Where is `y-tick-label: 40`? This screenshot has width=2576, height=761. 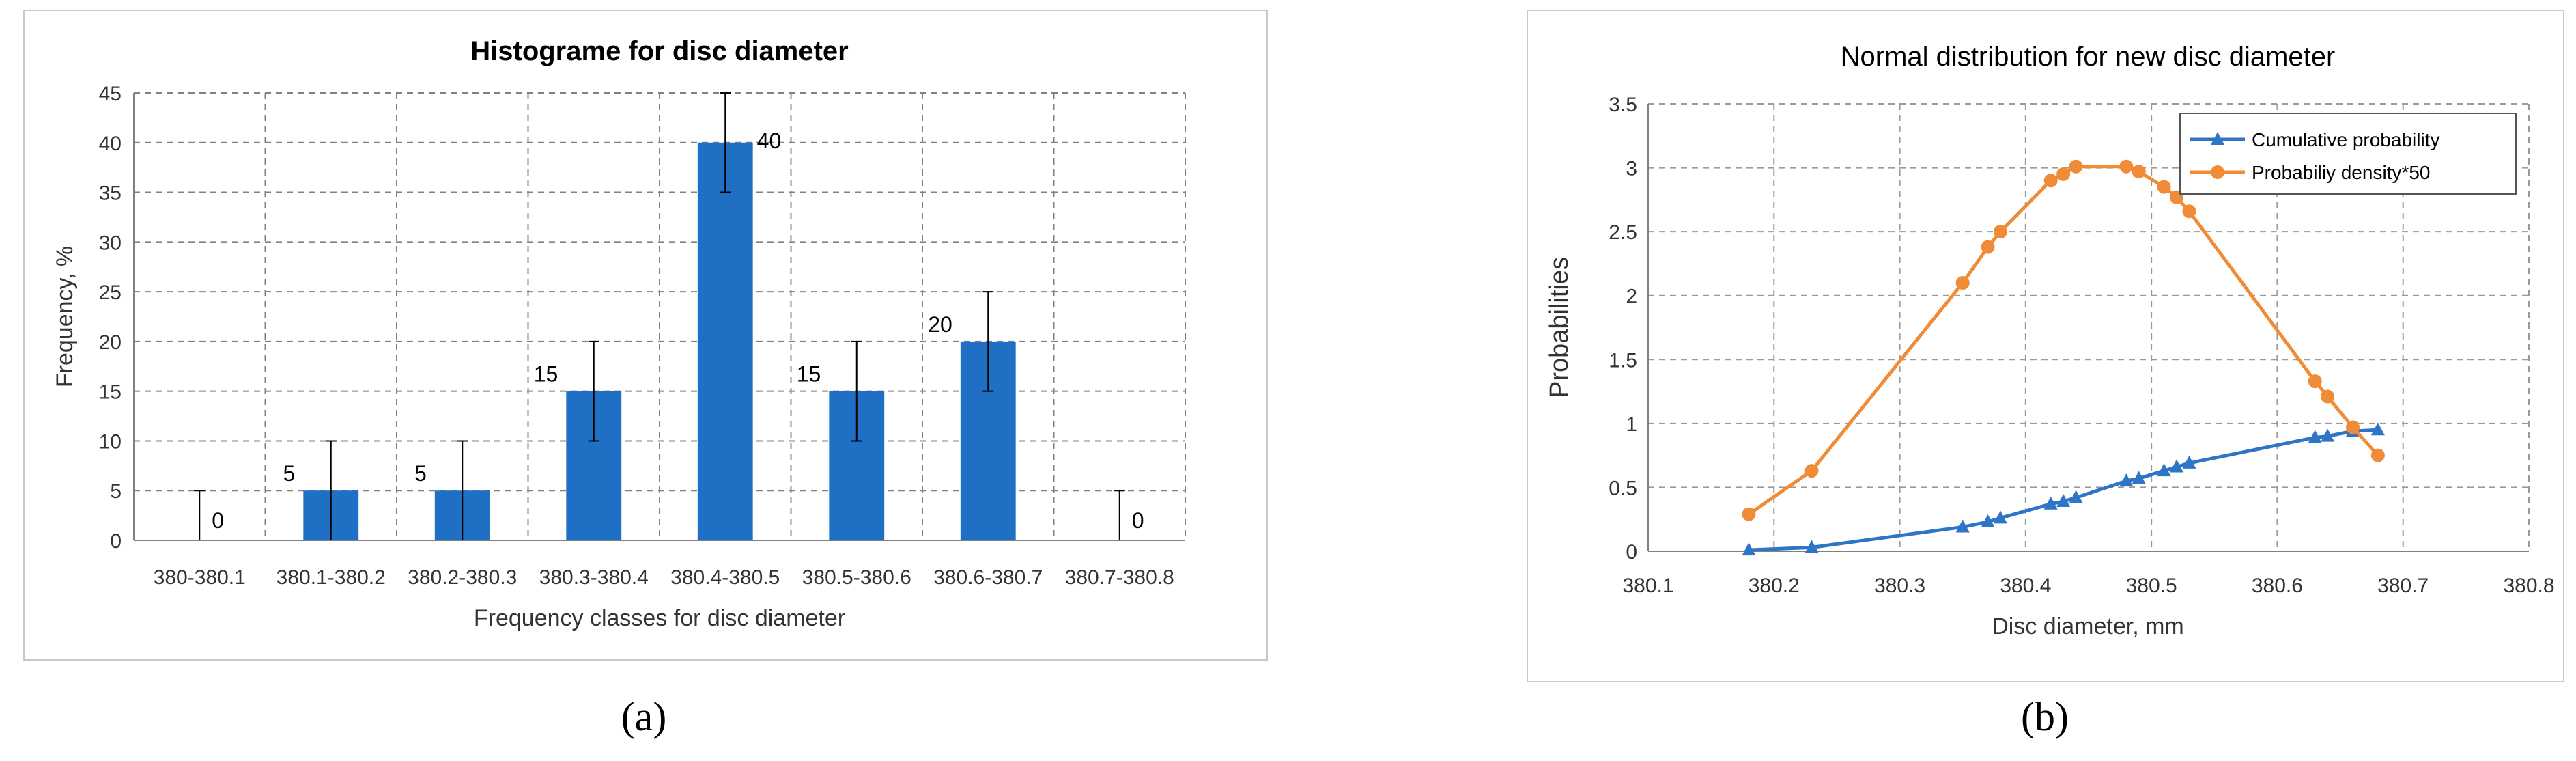
y-tick-label: 40 is located at coordinates (110, 144).